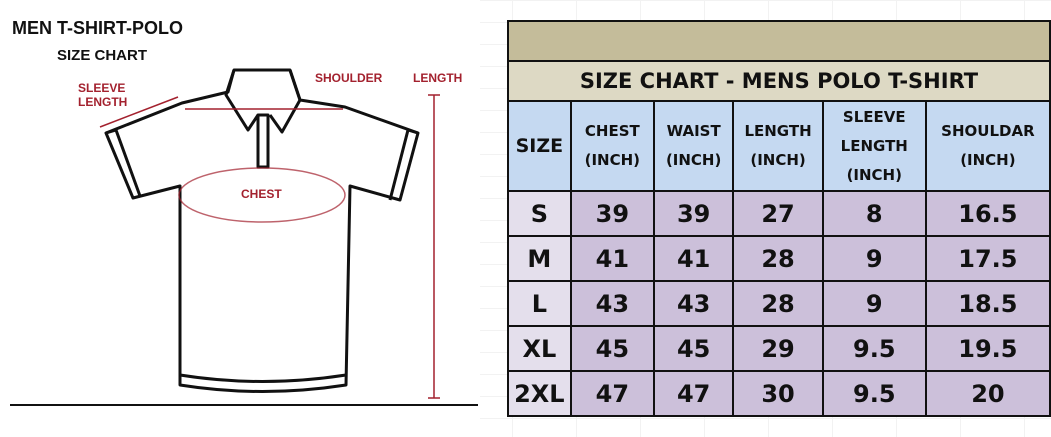 The height and width of the screenshot is (437, 1051). What do you see at coordinates (987, 258) in the screenshot?
I see `value-cell: 17.5` at bounding box center [987, 258].